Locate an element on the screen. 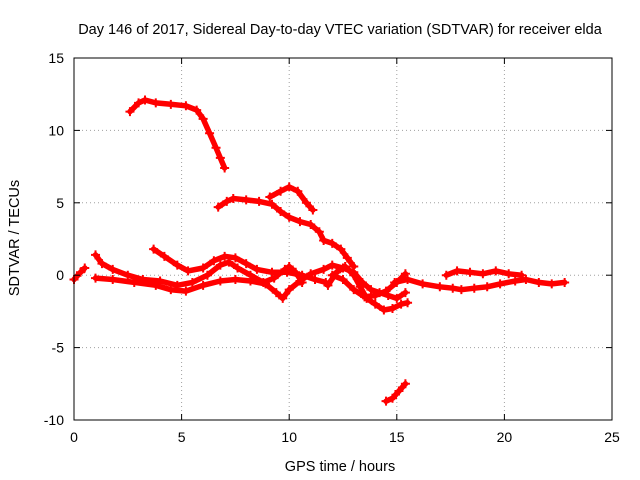 The height and width of the screenshot is (480, 640). y-tick-label: 0 is located at coordinates (60, 275).